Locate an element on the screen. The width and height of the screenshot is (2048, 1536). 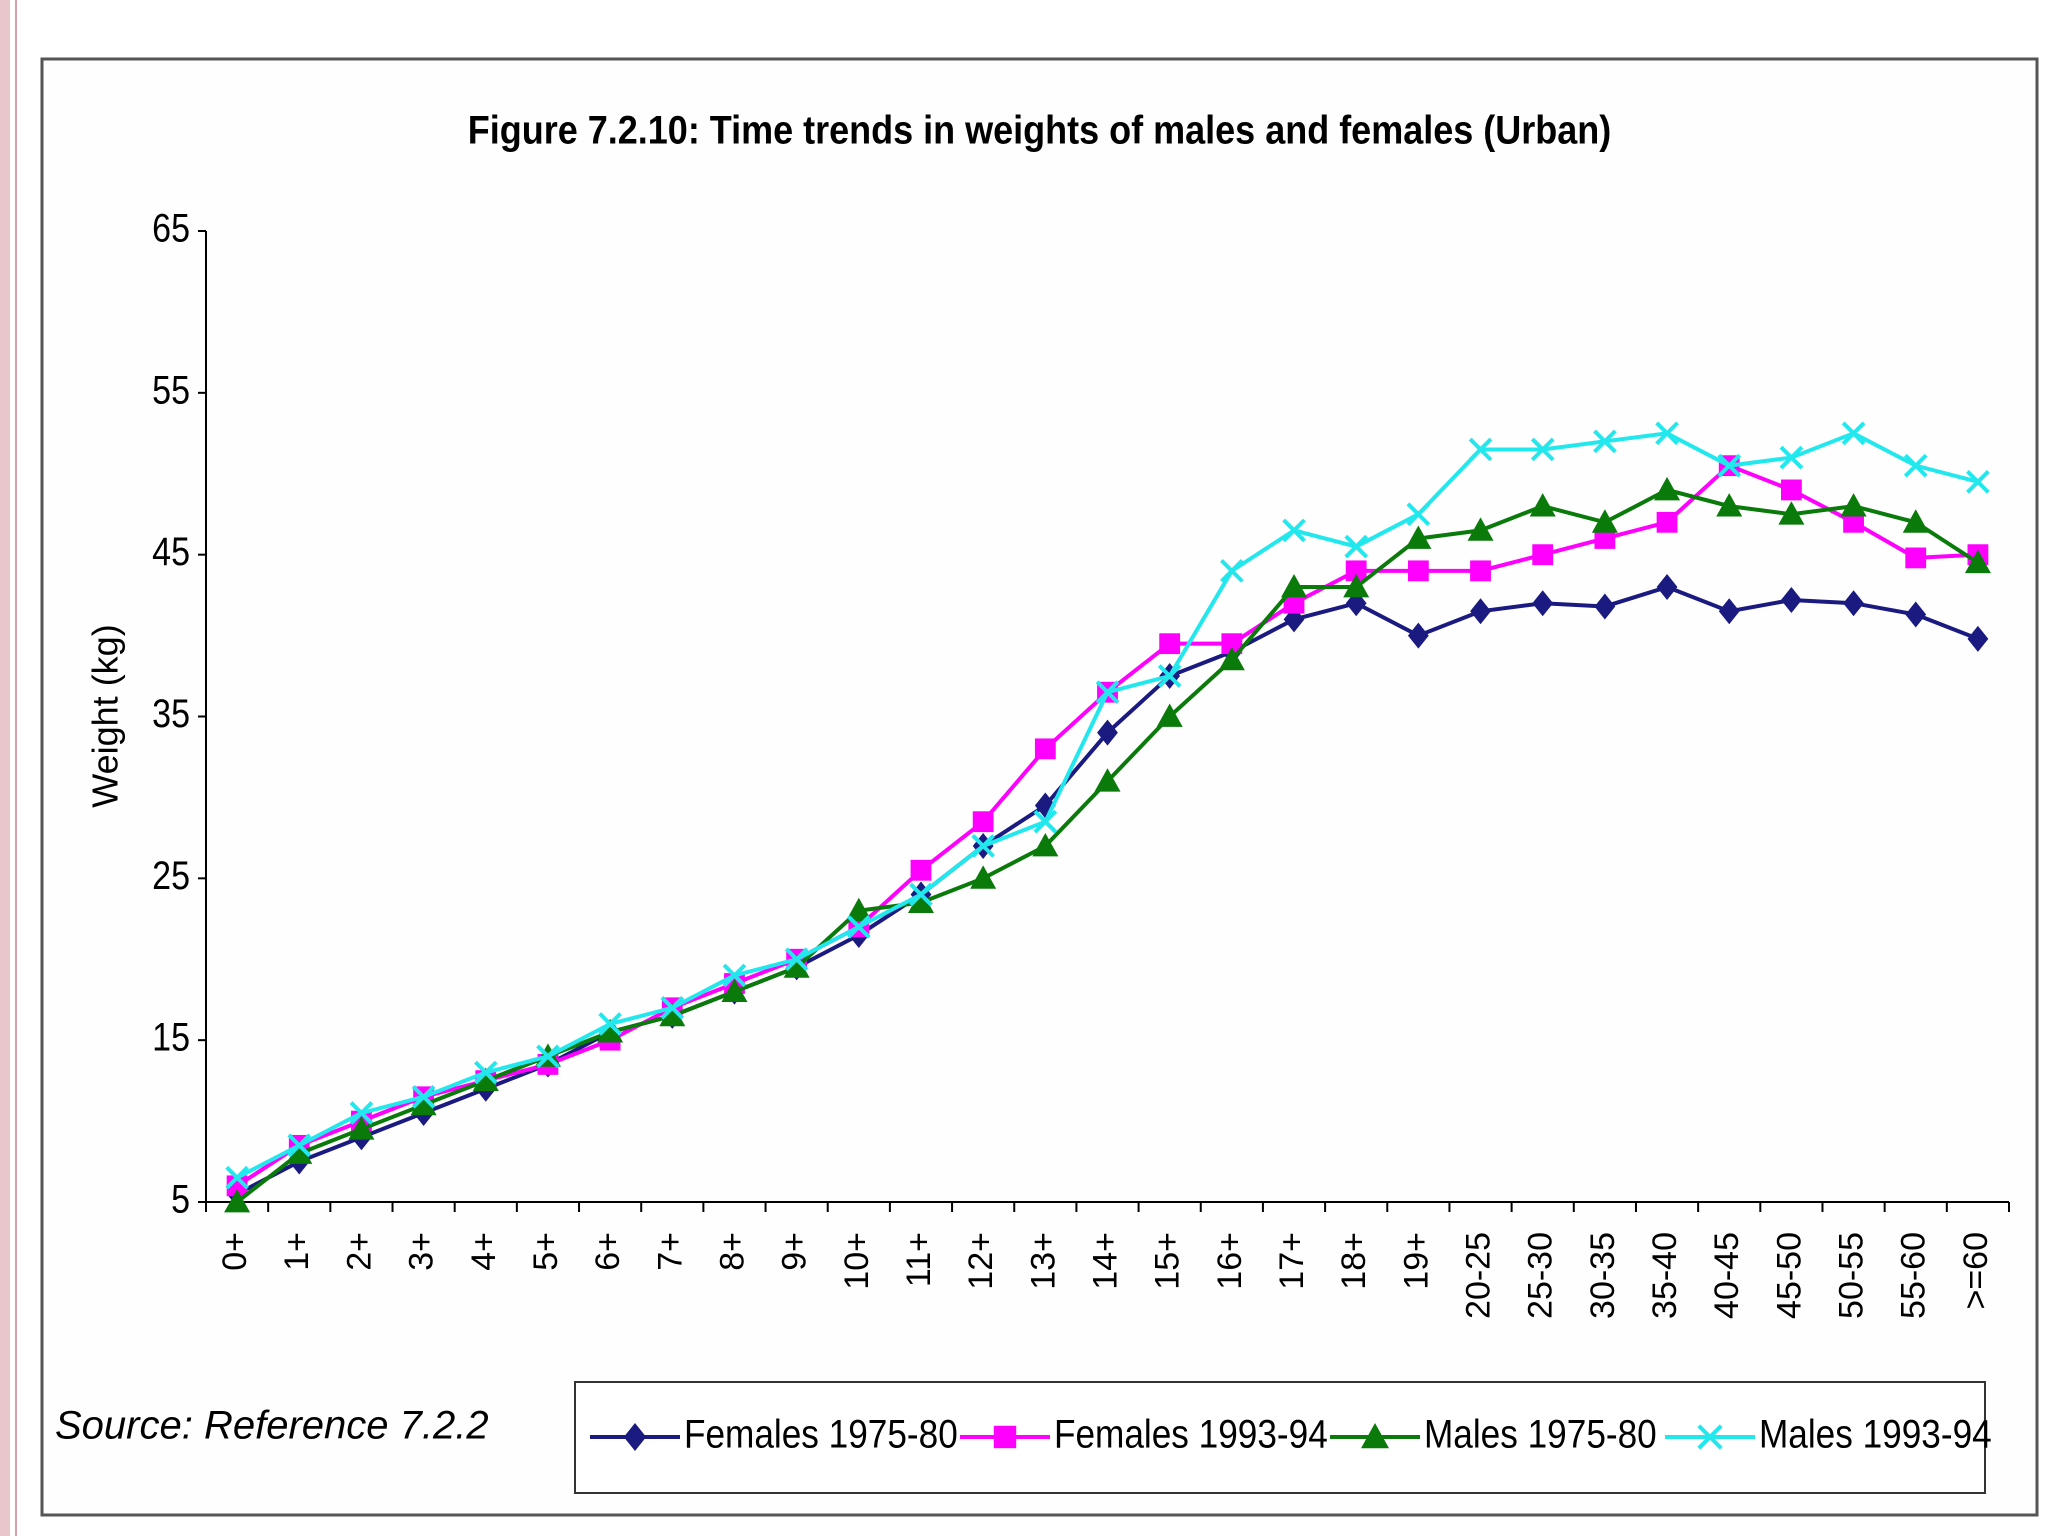
y-axis-label: Weight (kg) is located at coordinates (105, 715).